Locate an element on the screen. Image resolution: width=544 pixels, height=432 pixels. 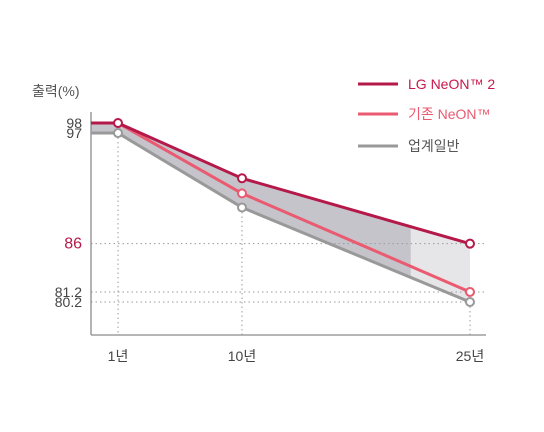
x-tick-label: 25년 is located at coordinates (470, 356).